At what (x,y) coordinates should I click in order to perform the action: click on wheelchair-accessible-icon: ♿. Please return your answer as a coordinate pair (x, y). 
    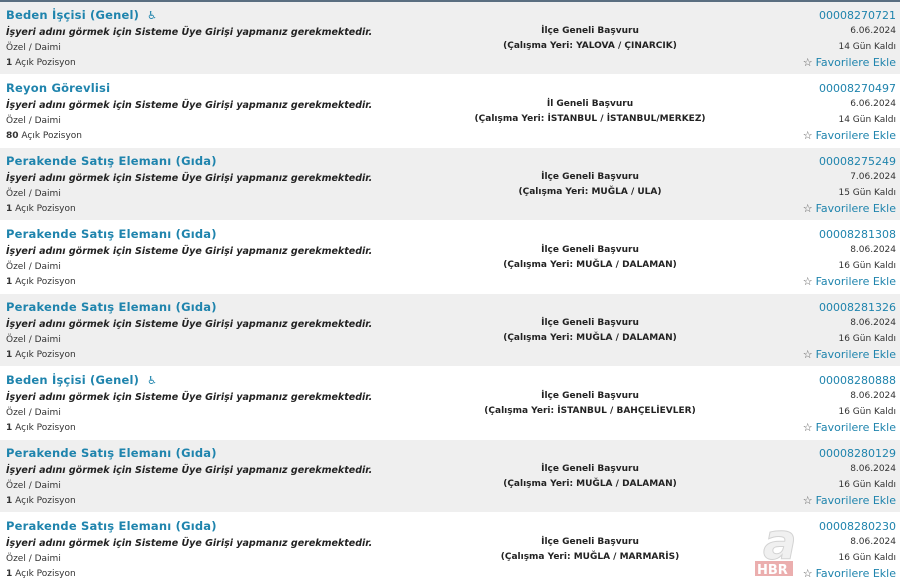
    Looking at the image, I should click on (152, 380).